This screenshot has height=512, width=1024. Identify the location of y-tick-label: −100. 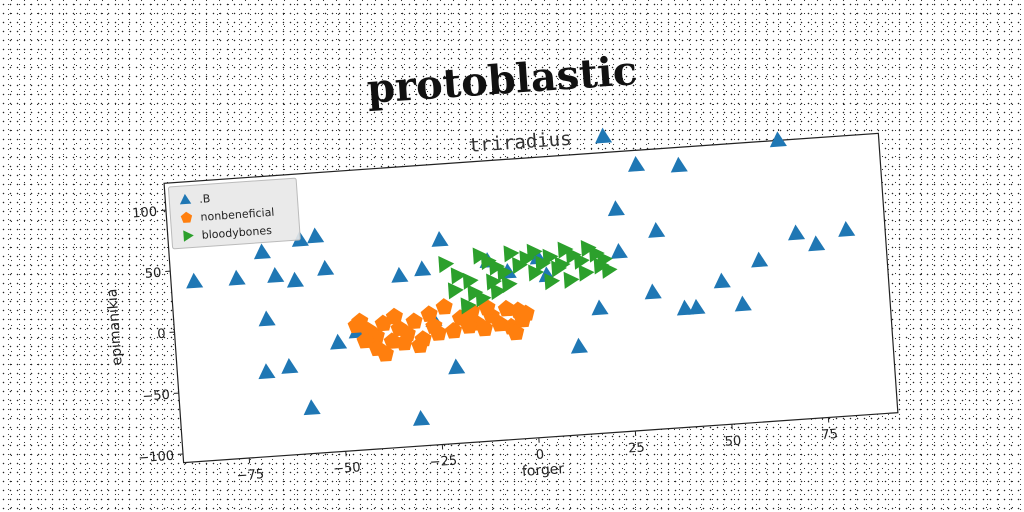
(156, 457).